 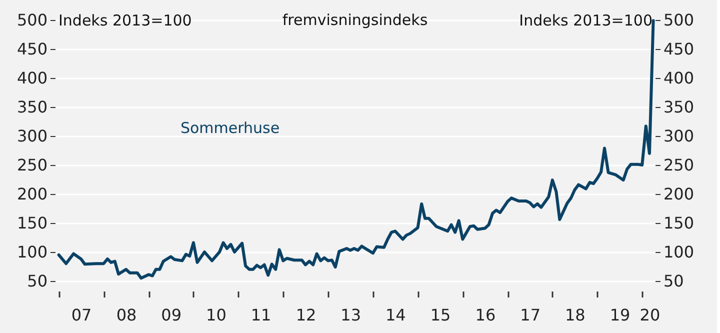 What do you see at coordinates (32, 107) in the screenshot?
I see `y-tick-label: 350` at bounding box center [32, 107].